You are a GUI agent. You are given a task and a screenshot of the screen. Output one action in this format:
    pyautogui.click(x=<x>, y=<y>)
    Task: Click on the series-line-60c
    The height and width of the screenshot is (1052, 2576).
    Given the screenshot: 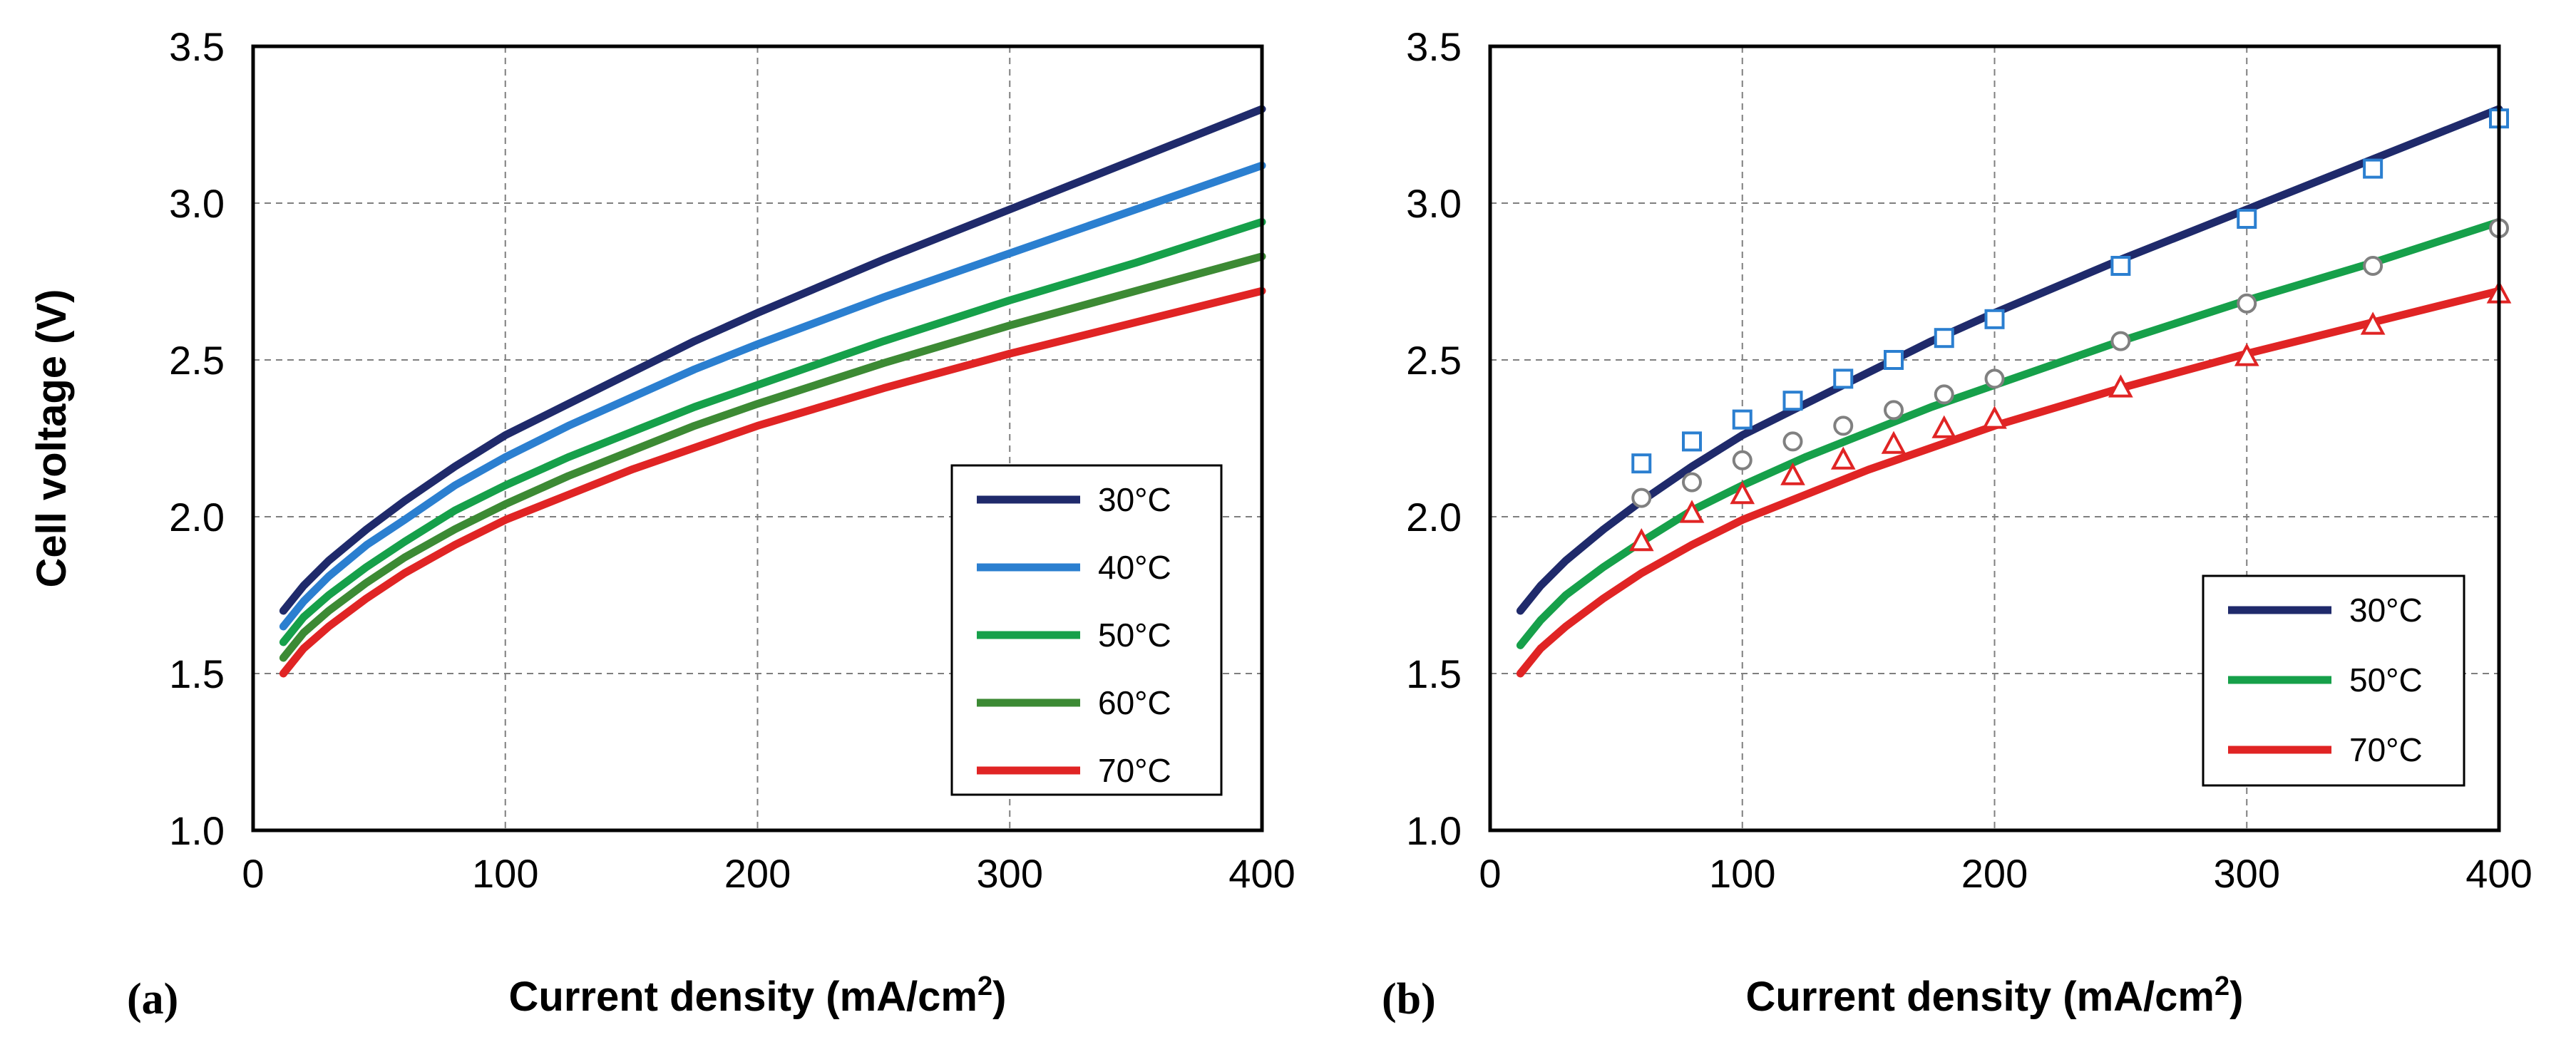 What is the action you would take?
    pyautogui.click(x=772, y=457)
    